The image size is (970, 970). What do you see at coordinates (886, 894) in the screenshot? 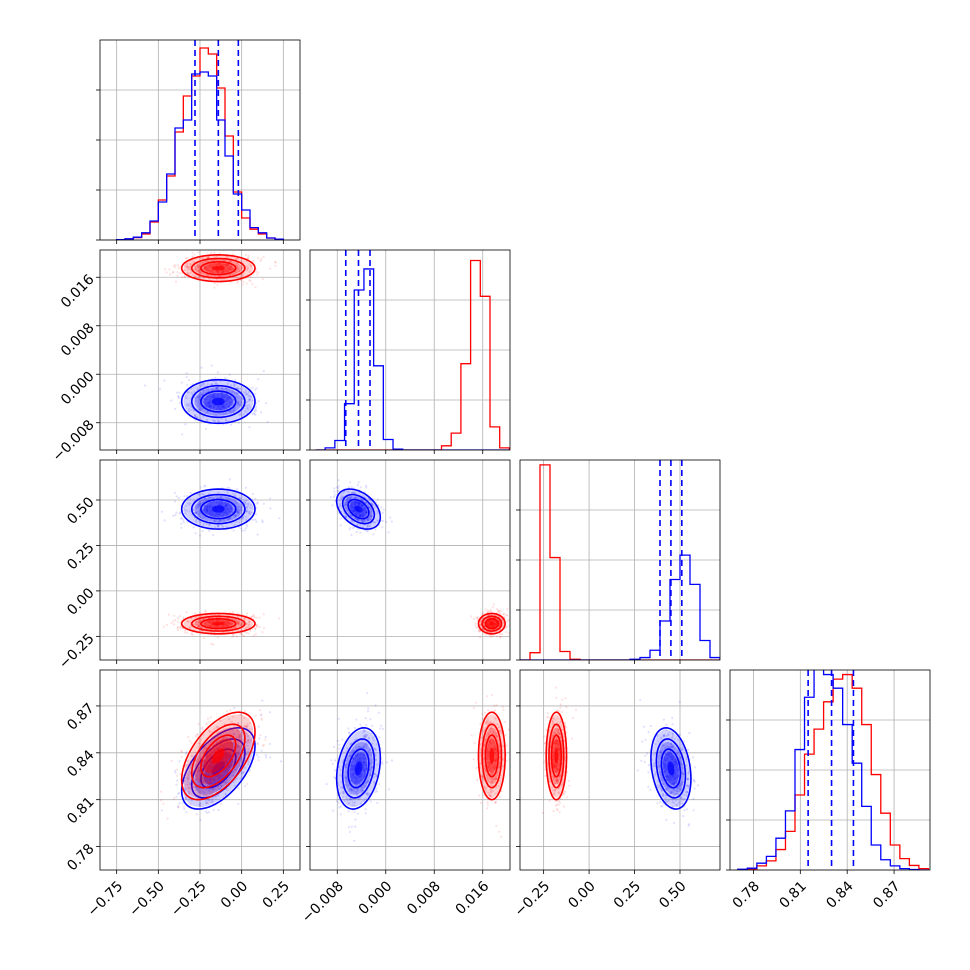
I see `x-tick-label: 0.87` at bounding box center [886, 894].